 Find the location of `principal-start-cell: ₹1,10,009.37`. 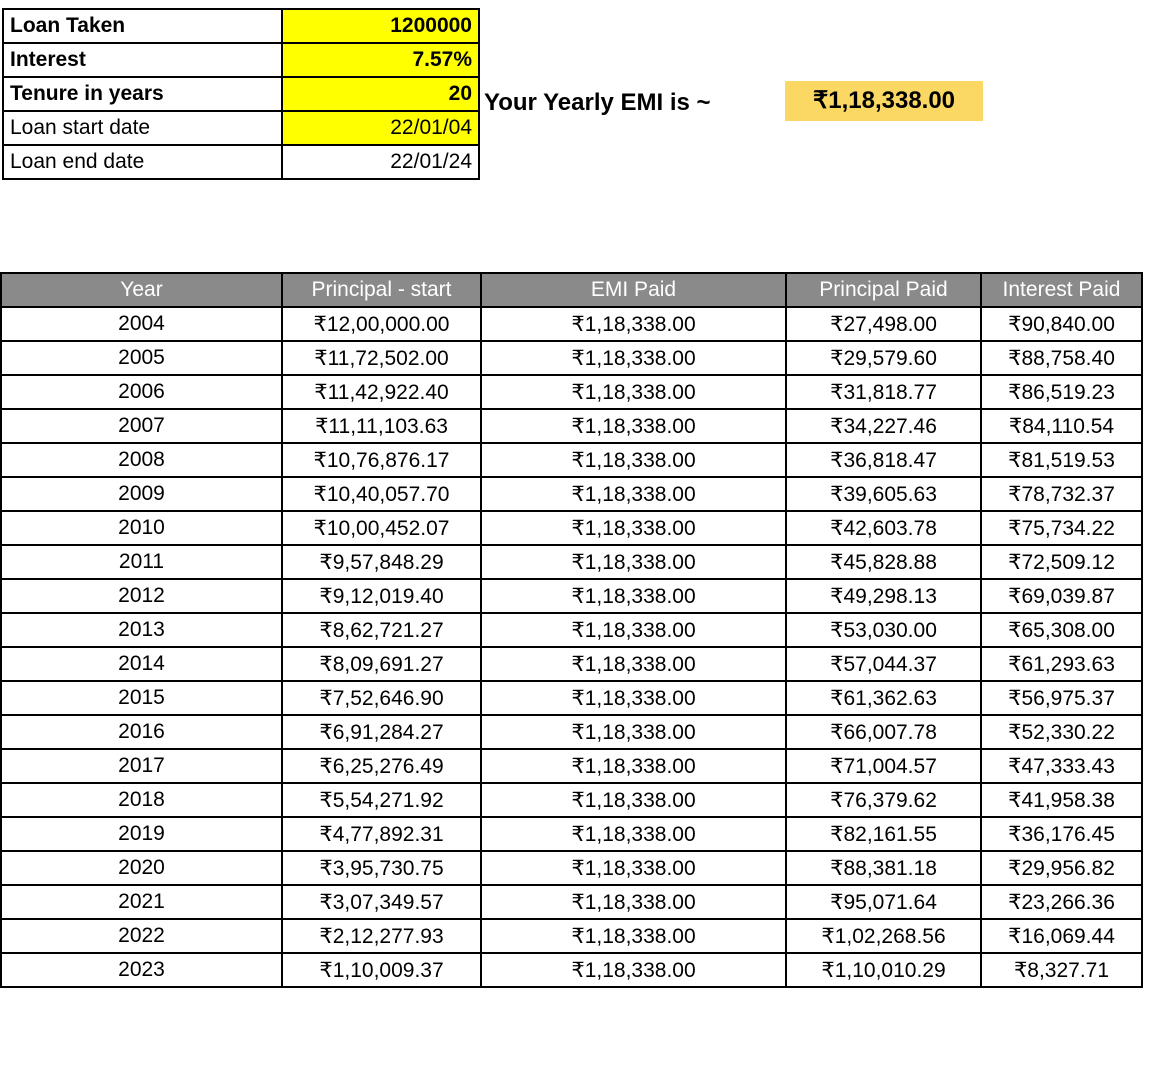

principal-start-cell: ₹1,10,009.37 is located at coordinates (381, 970).